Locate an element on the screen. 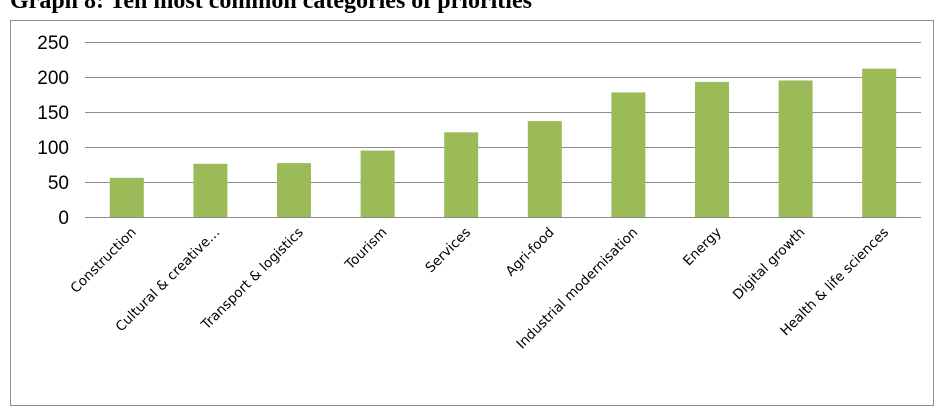 This screenshot has width=944, height=409. x-tick-label: Construction is located at coordinates (104, 261).